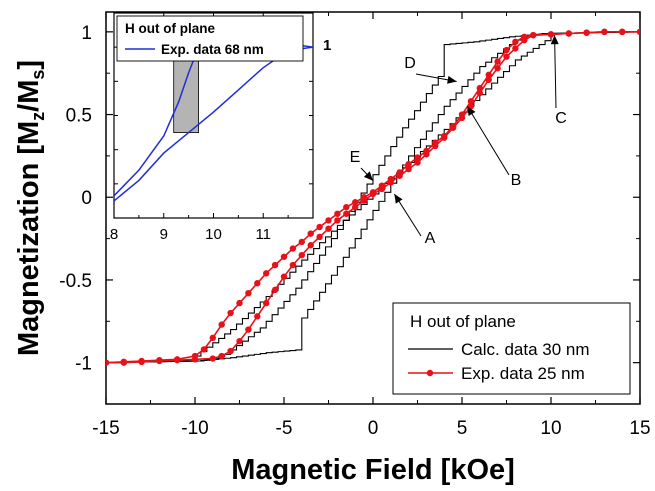  What do you see at coordinates (430, 238) in the screenshot?
I see `annotation-label-A: A` at bounding box center [430, 238].